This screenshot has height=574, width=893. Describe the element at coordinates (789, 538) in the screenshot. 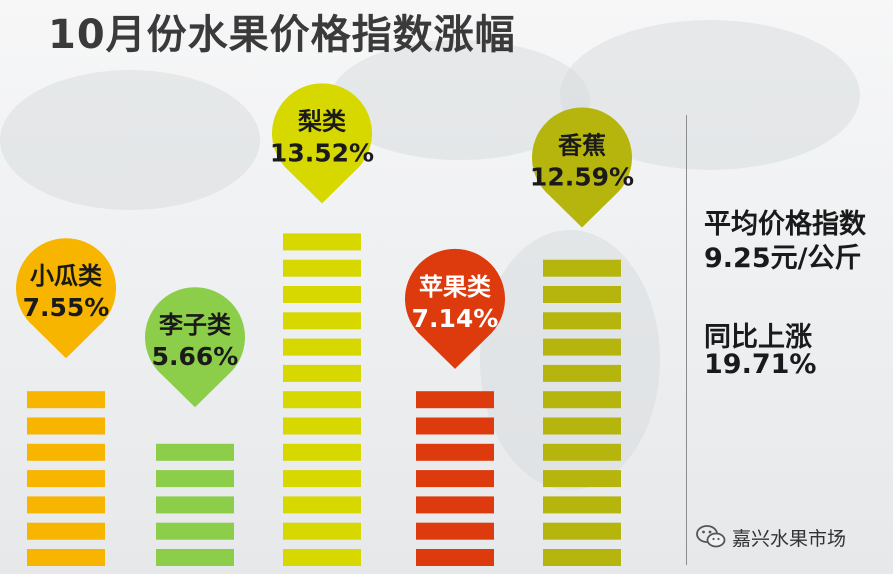

I see `watermark-text: 嘉兴水果市场` at that location.